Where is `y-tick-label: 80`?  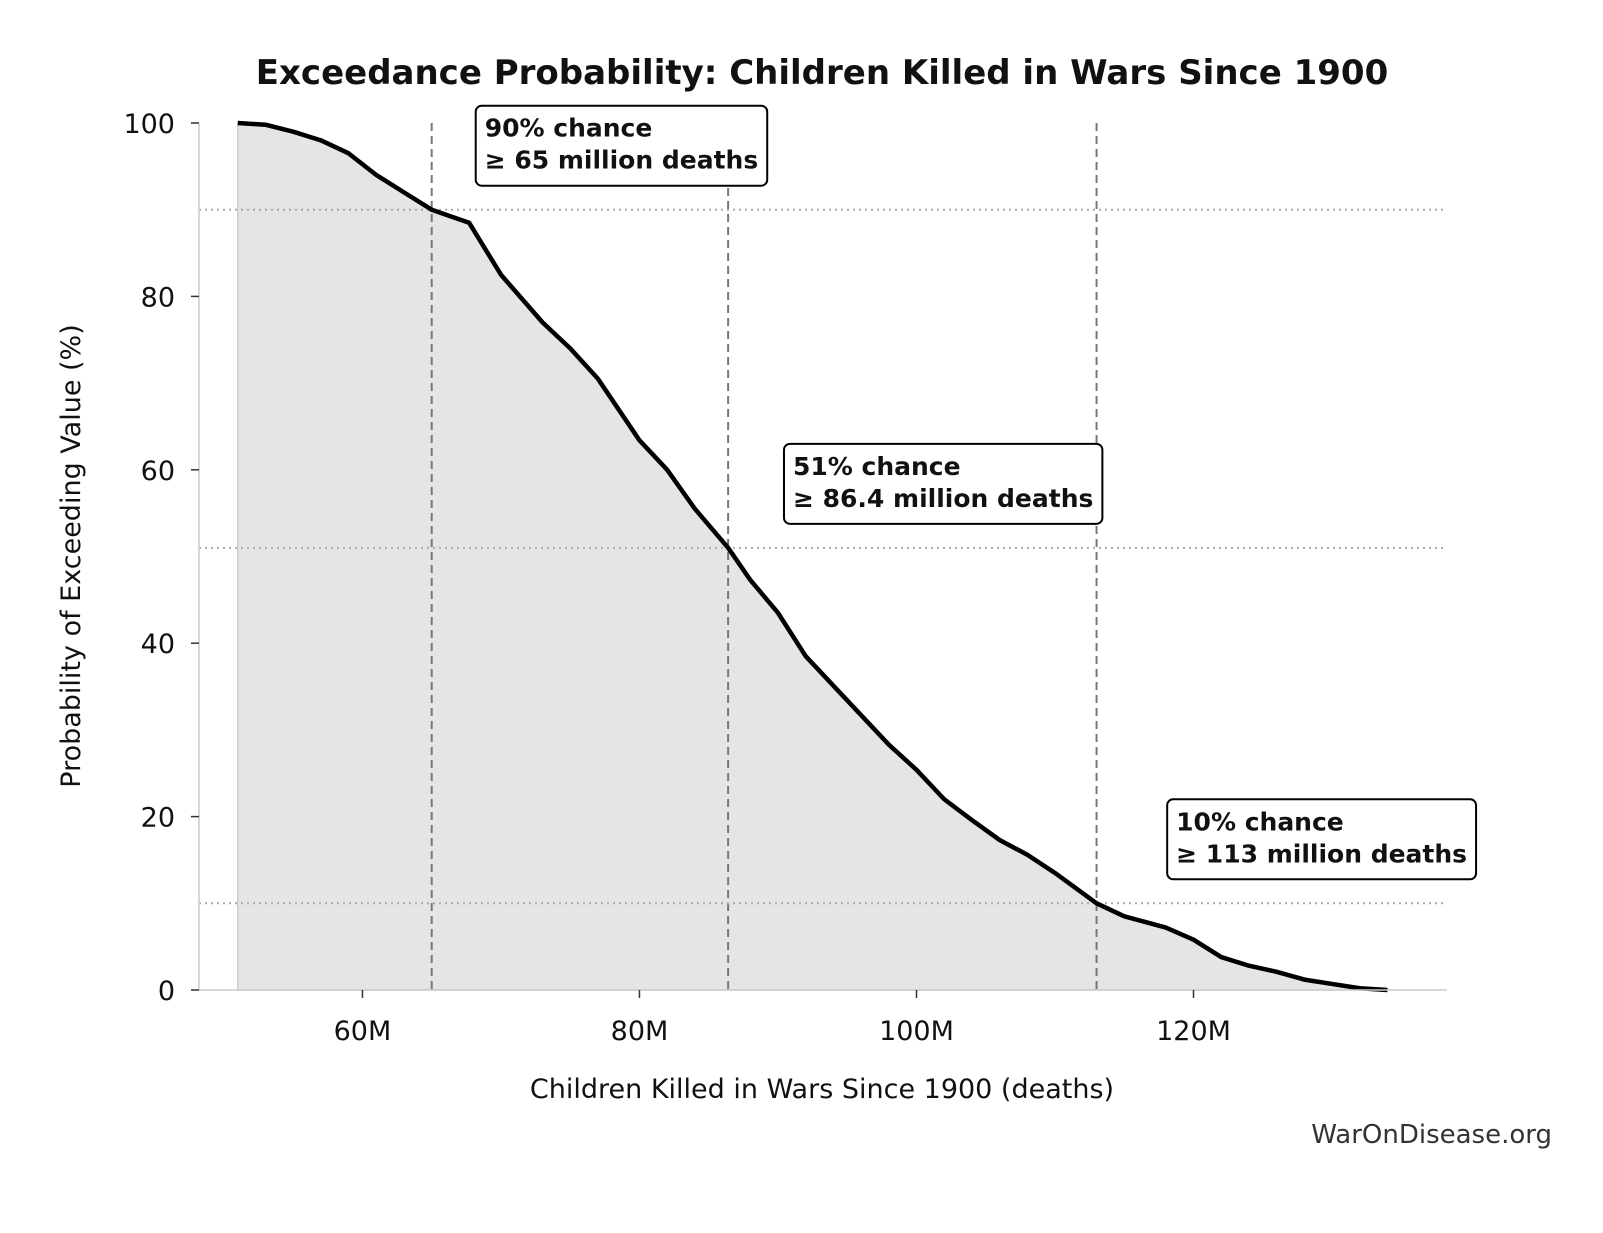 y-tick-label: 80 is located at coordinates (158, 297).